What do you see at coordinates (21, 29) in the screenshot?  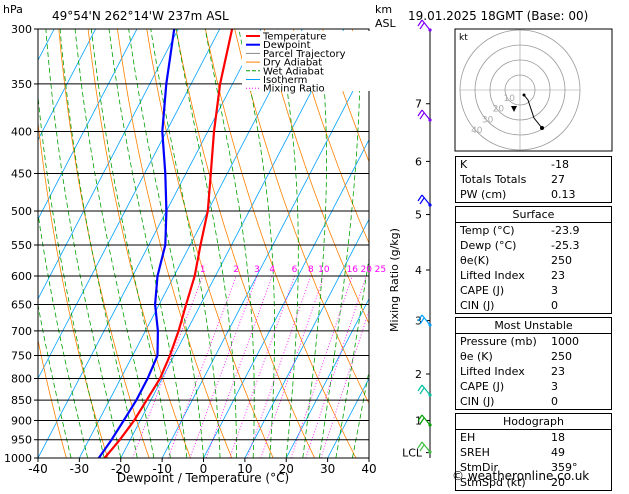 I see `pressure-label: 300` at bounding box center [21, 29].